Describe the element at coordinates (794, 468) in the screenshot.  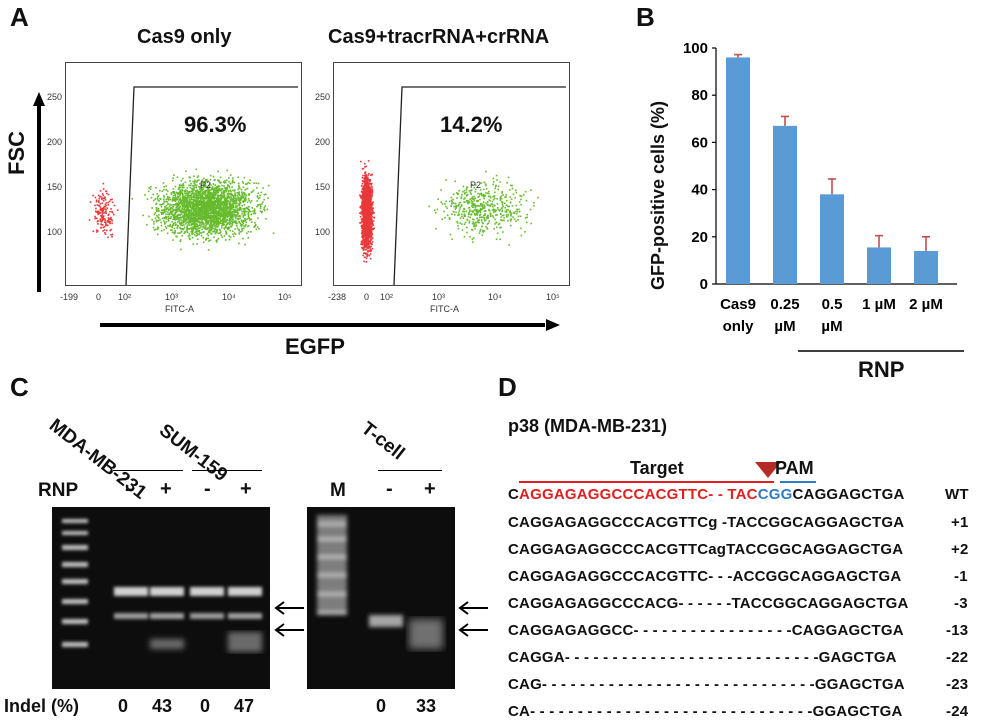
I see `pam-label: PAM` at that location.